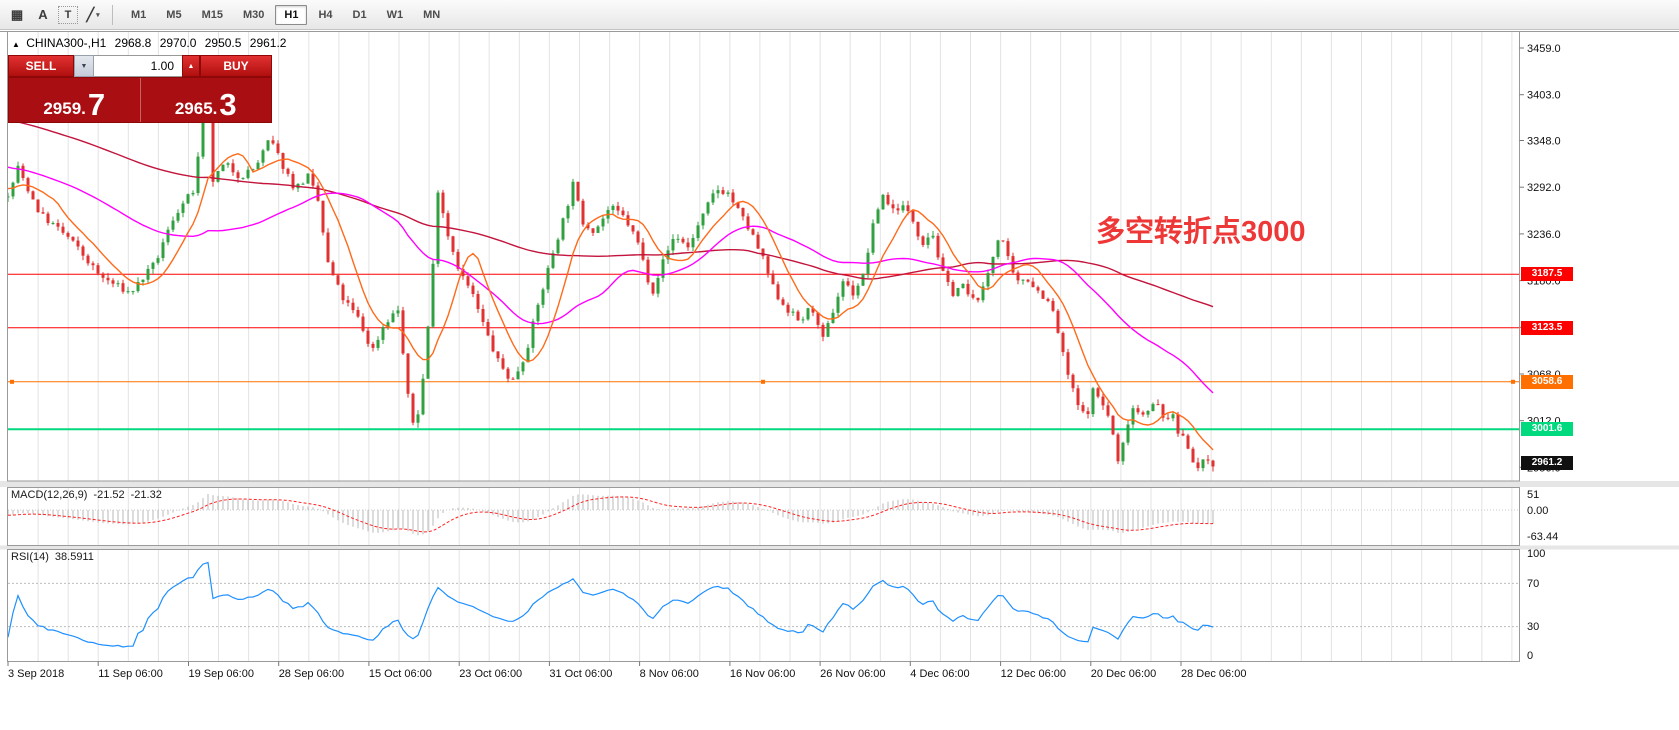 Image resolution: width=1679 pixels, height=730 pixels. I want to click on price-badge-3123.5: 3123.5, so click(1547, 328).